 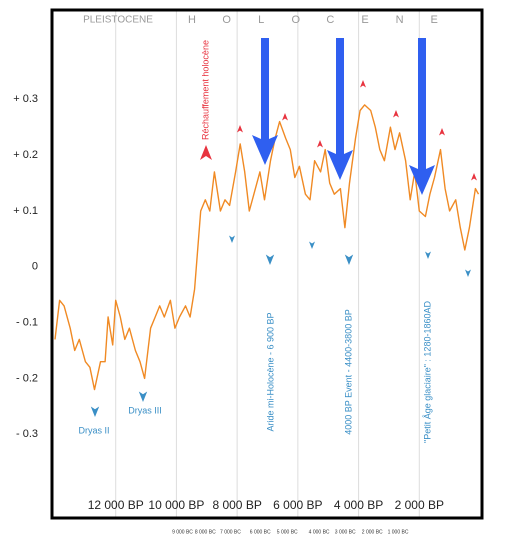 I want to click on era-letter: L, so click(x=261, y=20).